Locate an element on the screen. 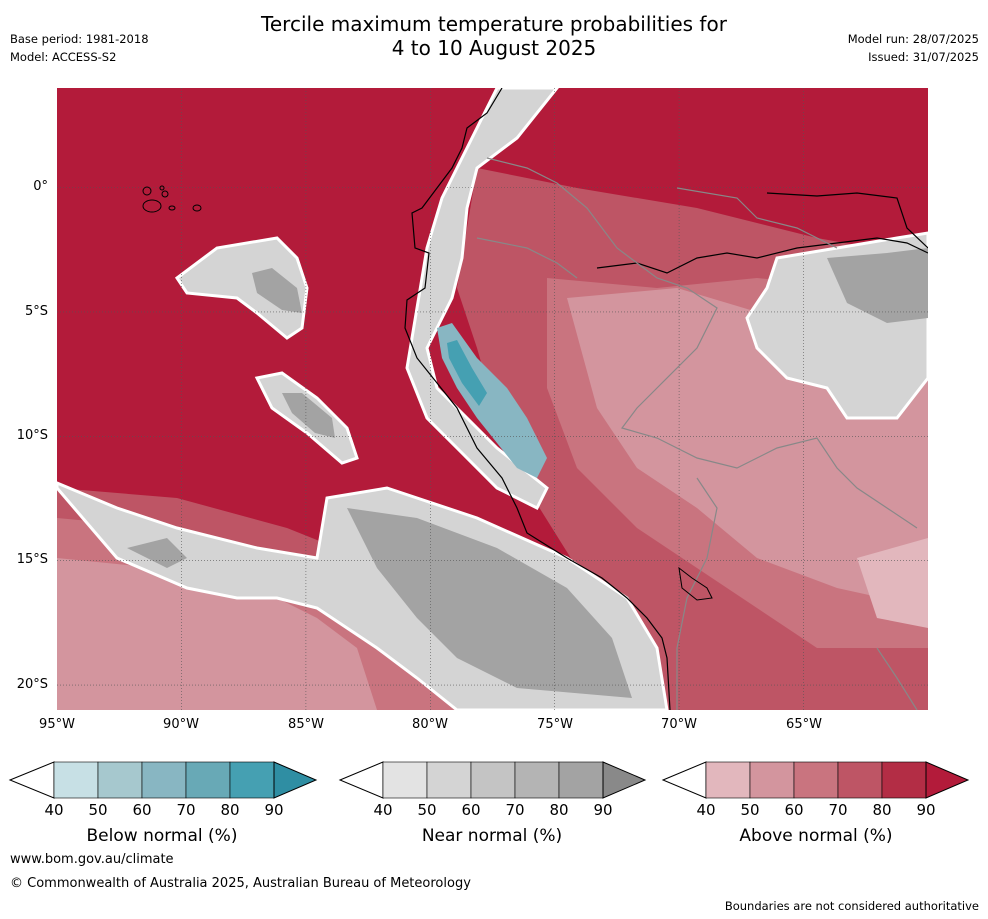  below-tick-80: 80 is located at coordinates (230, 810).